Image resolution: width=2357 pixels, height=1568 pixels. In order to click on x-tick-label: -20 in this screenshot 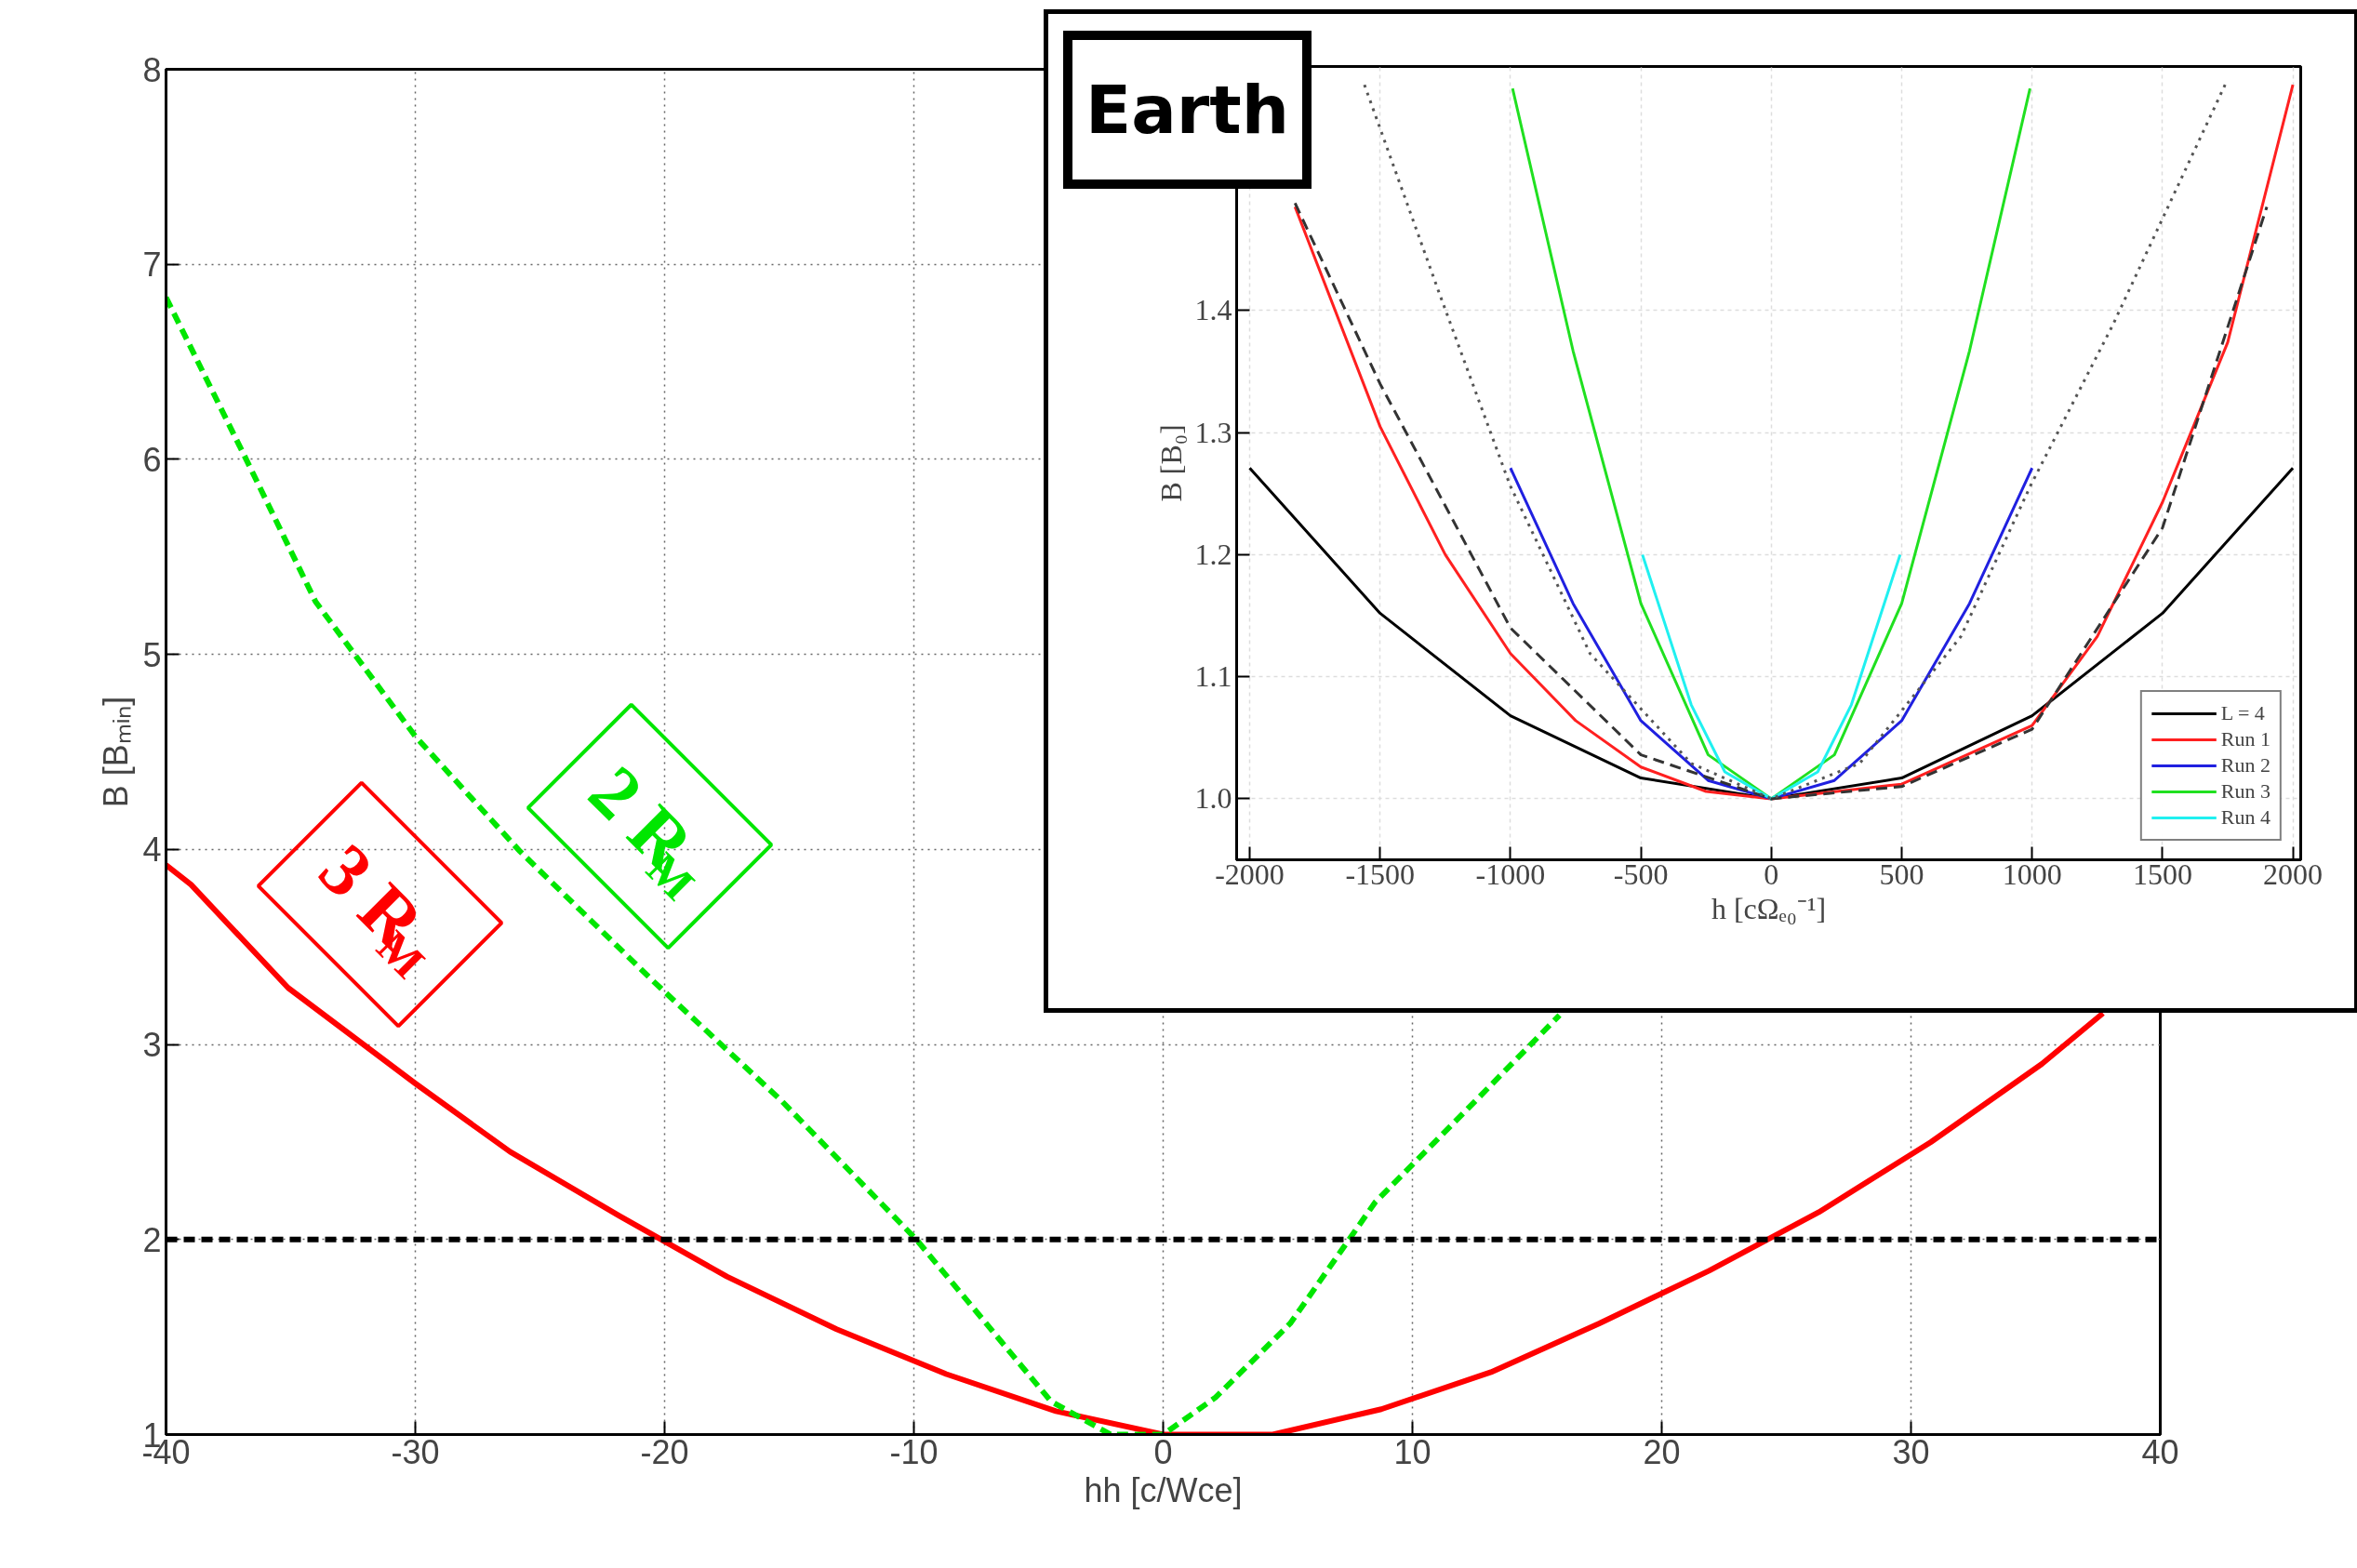, I will do `click(664, 1451)`.